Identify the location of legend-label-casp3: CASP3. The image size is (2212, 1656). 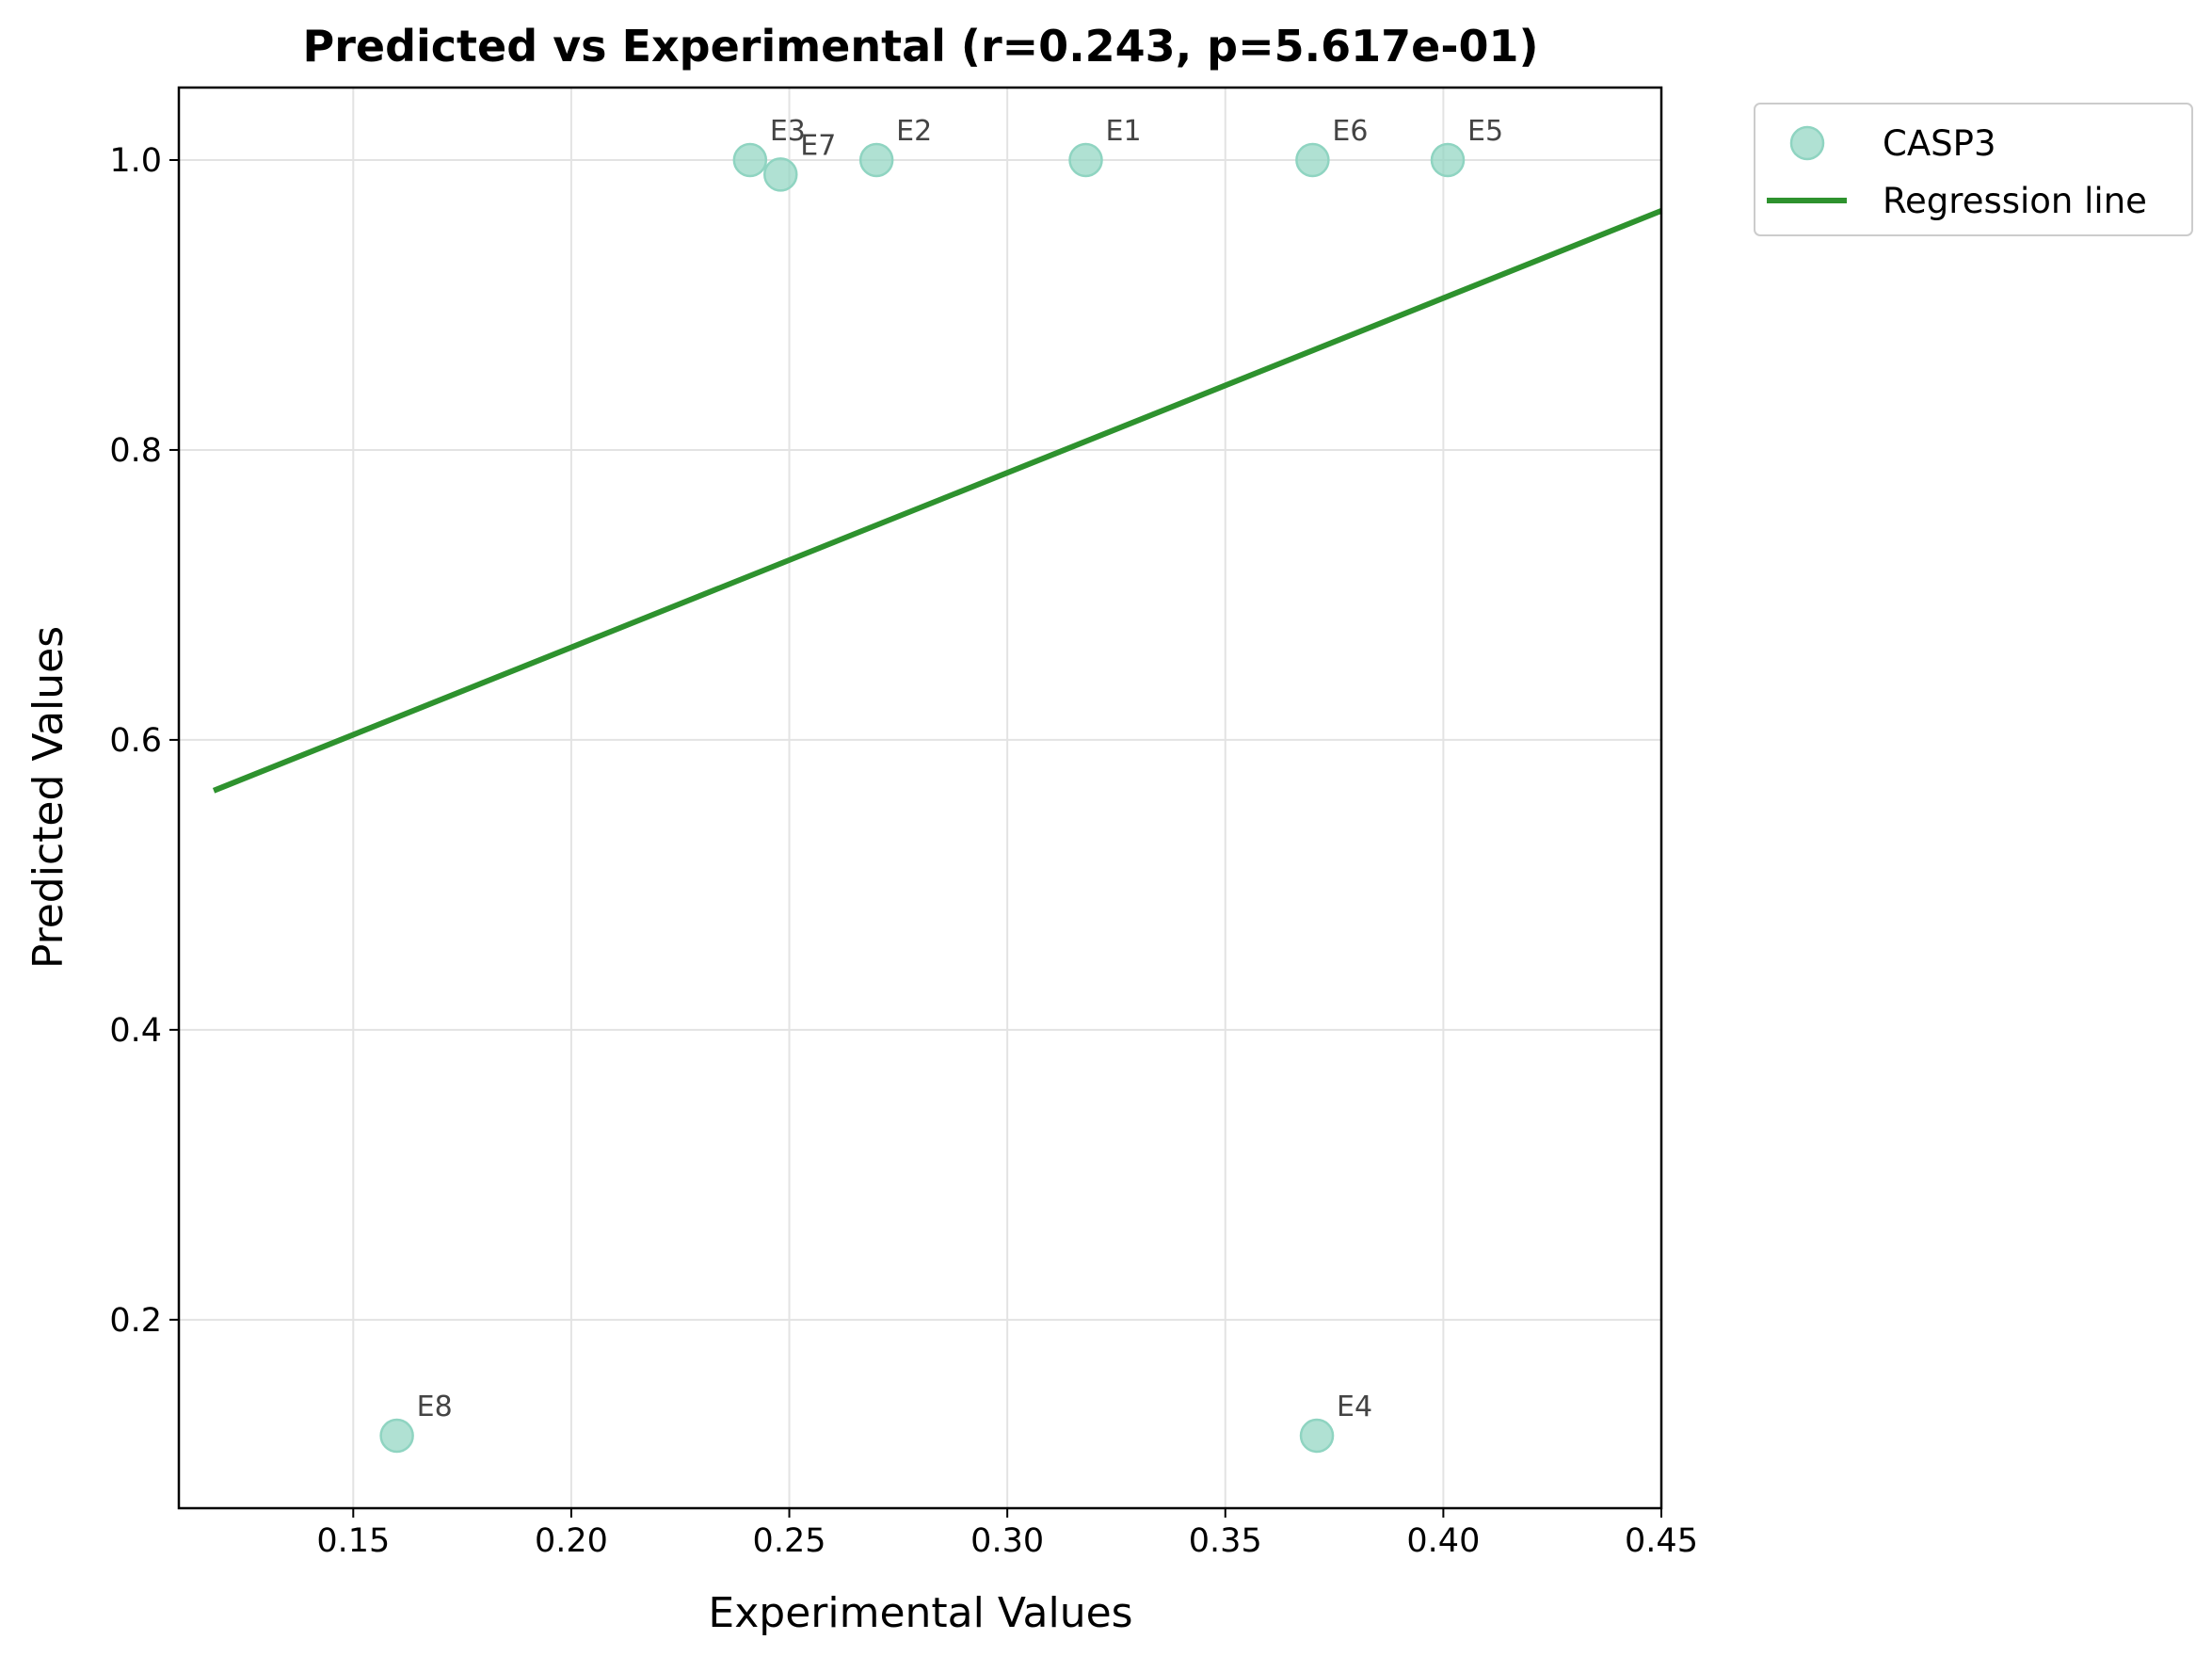
(1939, 143).